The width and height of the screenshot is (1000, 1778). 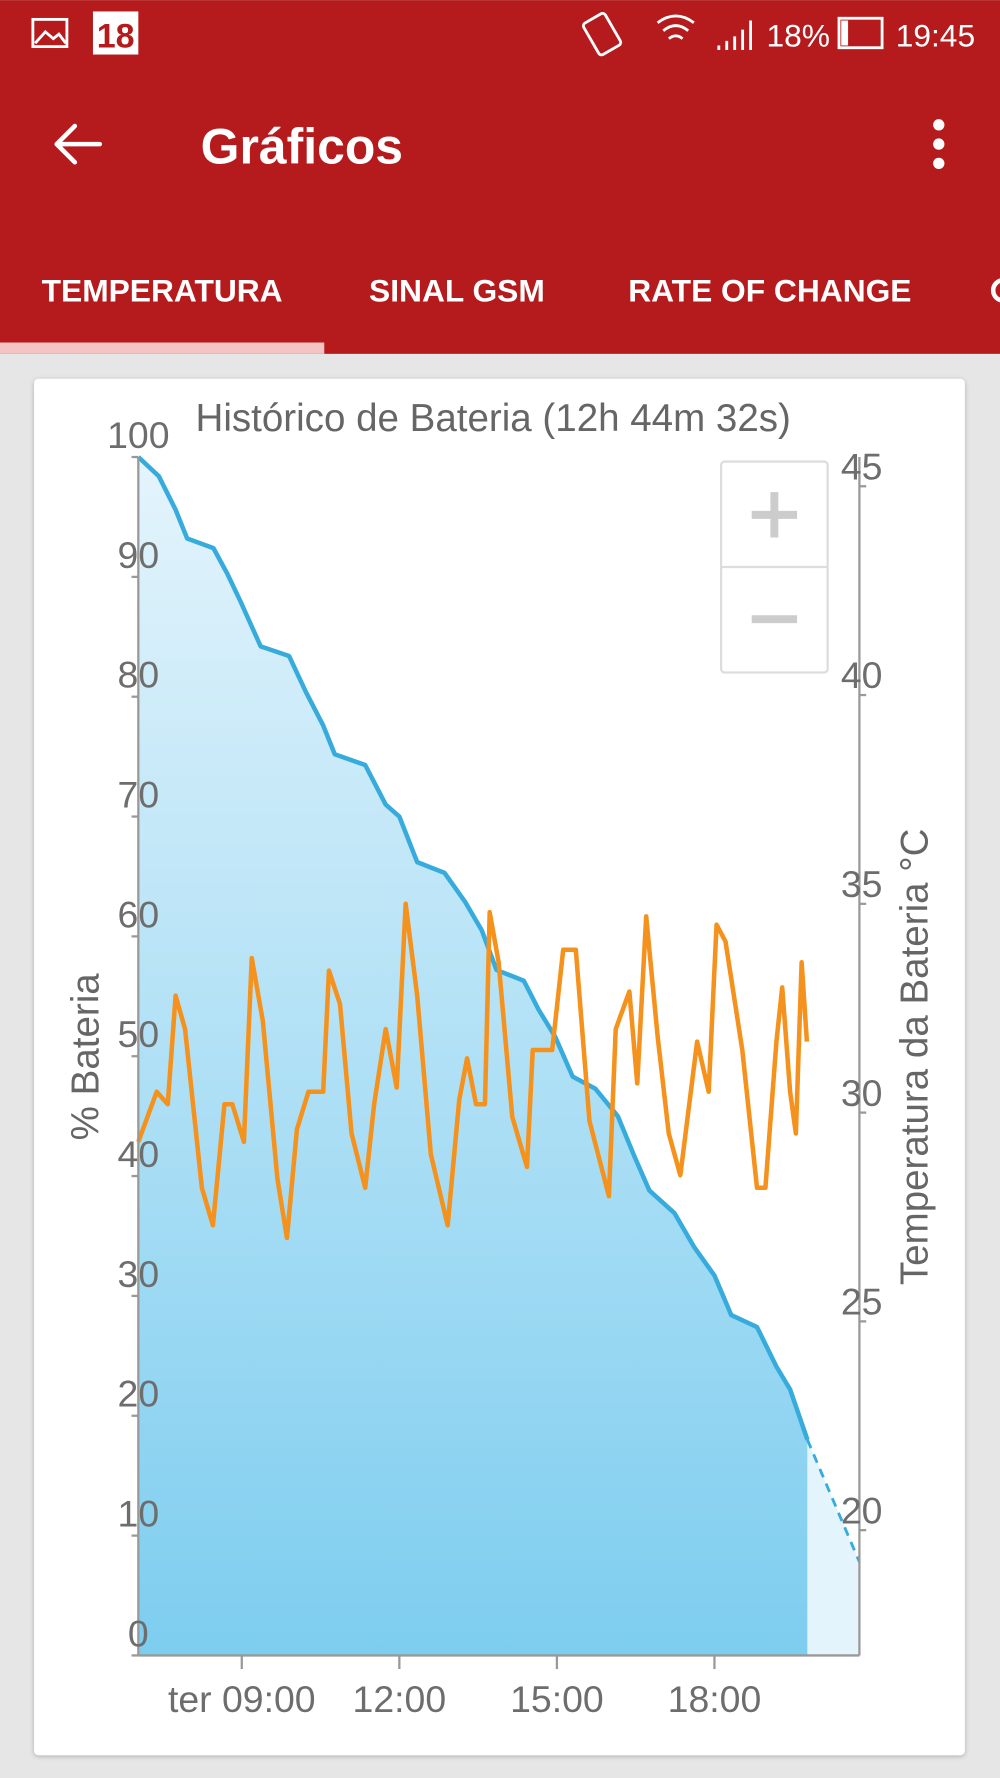 I want to click on tab-overflow, so click(x=995, y=290).